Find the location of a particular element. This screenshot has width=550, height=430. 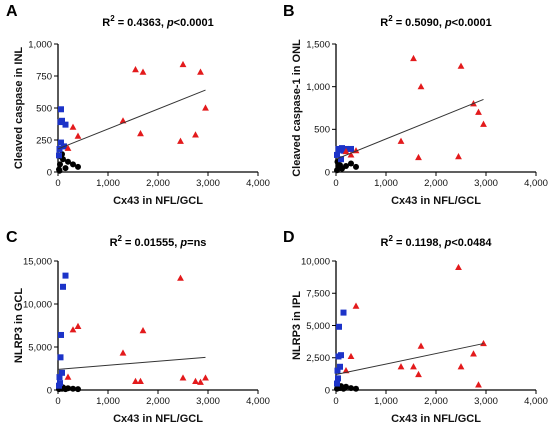

y-tick-label: 5,000 is located at coordinates (40, 347).